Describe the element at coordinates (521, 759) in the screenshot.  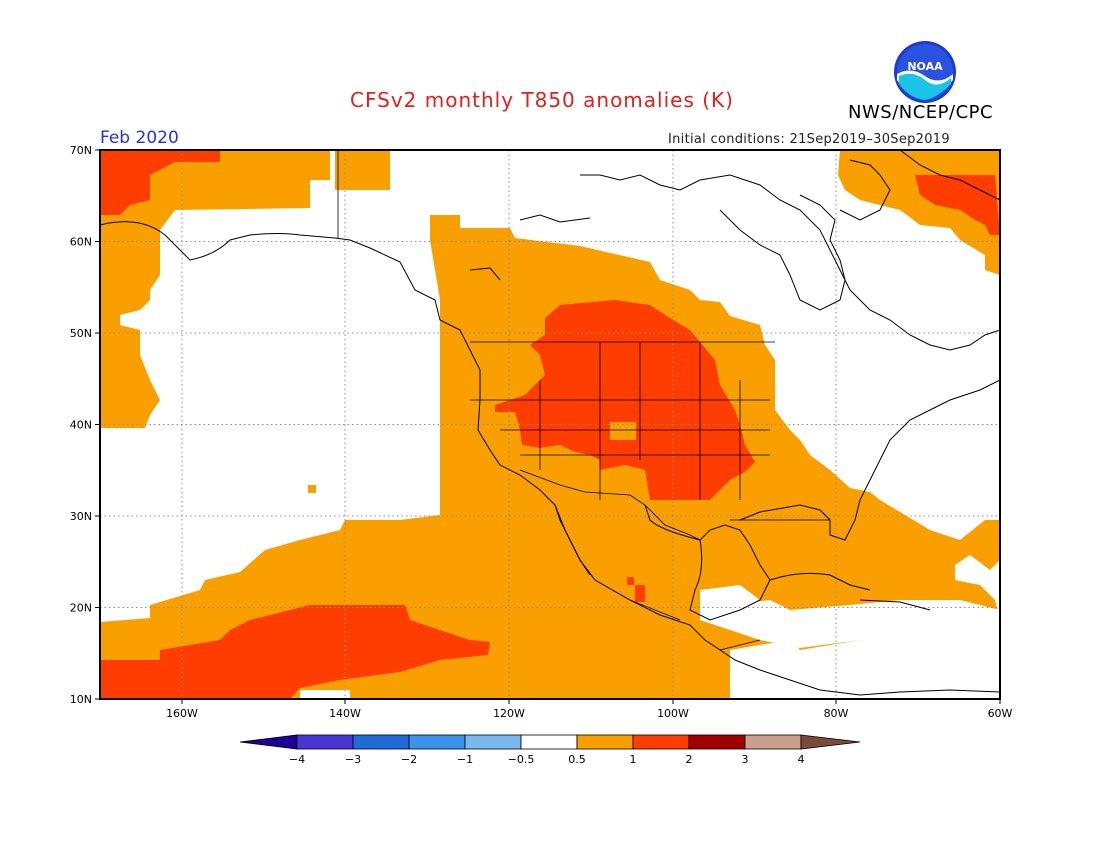
I see `colorbar-label: −0.5` at that location.